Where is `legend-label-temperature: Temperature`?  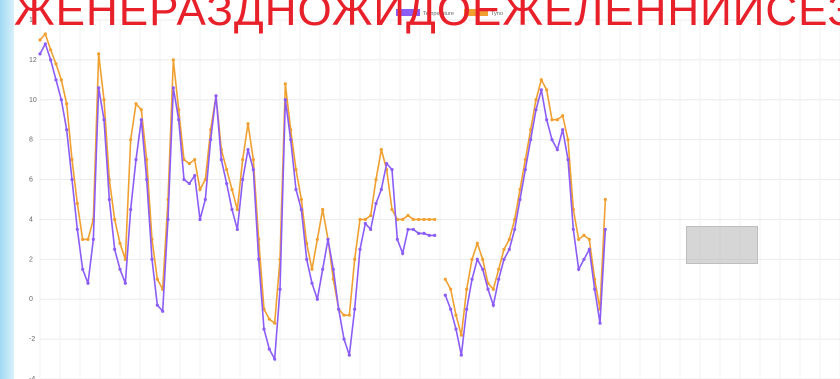
legend-label-temperature: Temperature is located at coordinates (438, 14).